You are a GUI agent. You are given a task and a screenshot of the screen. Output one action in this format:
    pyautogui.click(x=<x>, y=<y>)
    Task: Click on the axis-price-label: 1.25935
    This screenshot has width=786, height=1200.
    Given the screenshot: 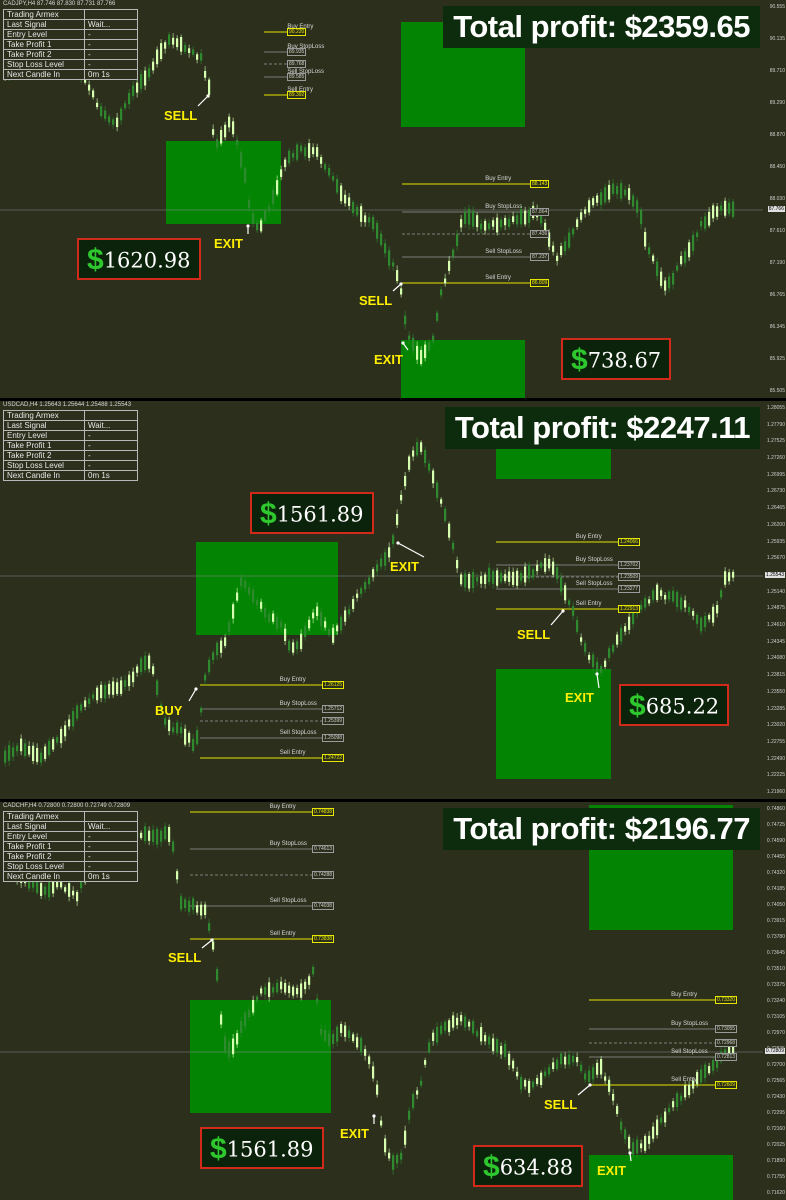 What is the action you would take?
    pyautogui.click(x=775, y=541)
    